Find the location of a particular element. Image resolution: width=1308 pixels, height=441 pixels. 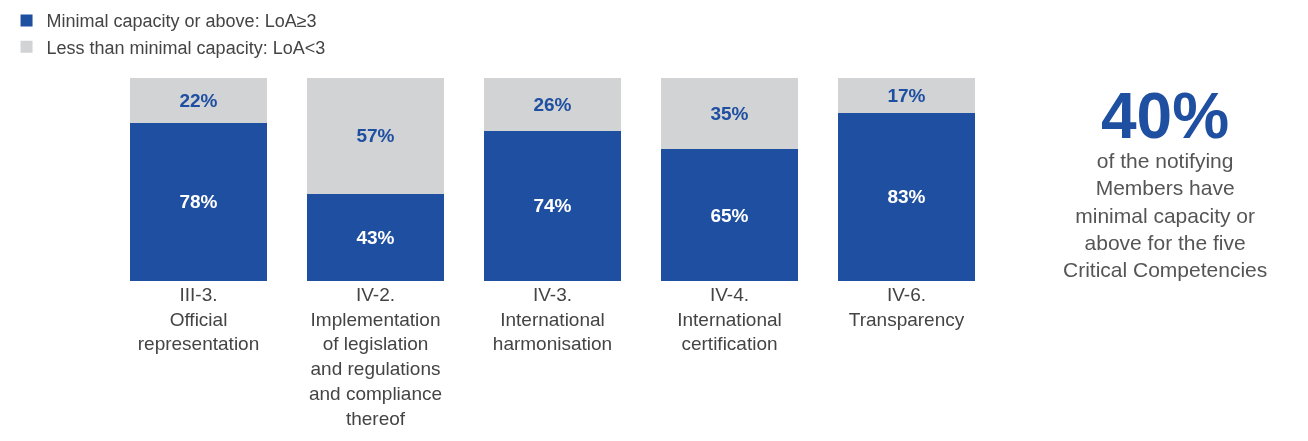

x-tick-label: IV-2. Implementation of legislation and regulations and compliance thereof is located at coordinates (375, 356).